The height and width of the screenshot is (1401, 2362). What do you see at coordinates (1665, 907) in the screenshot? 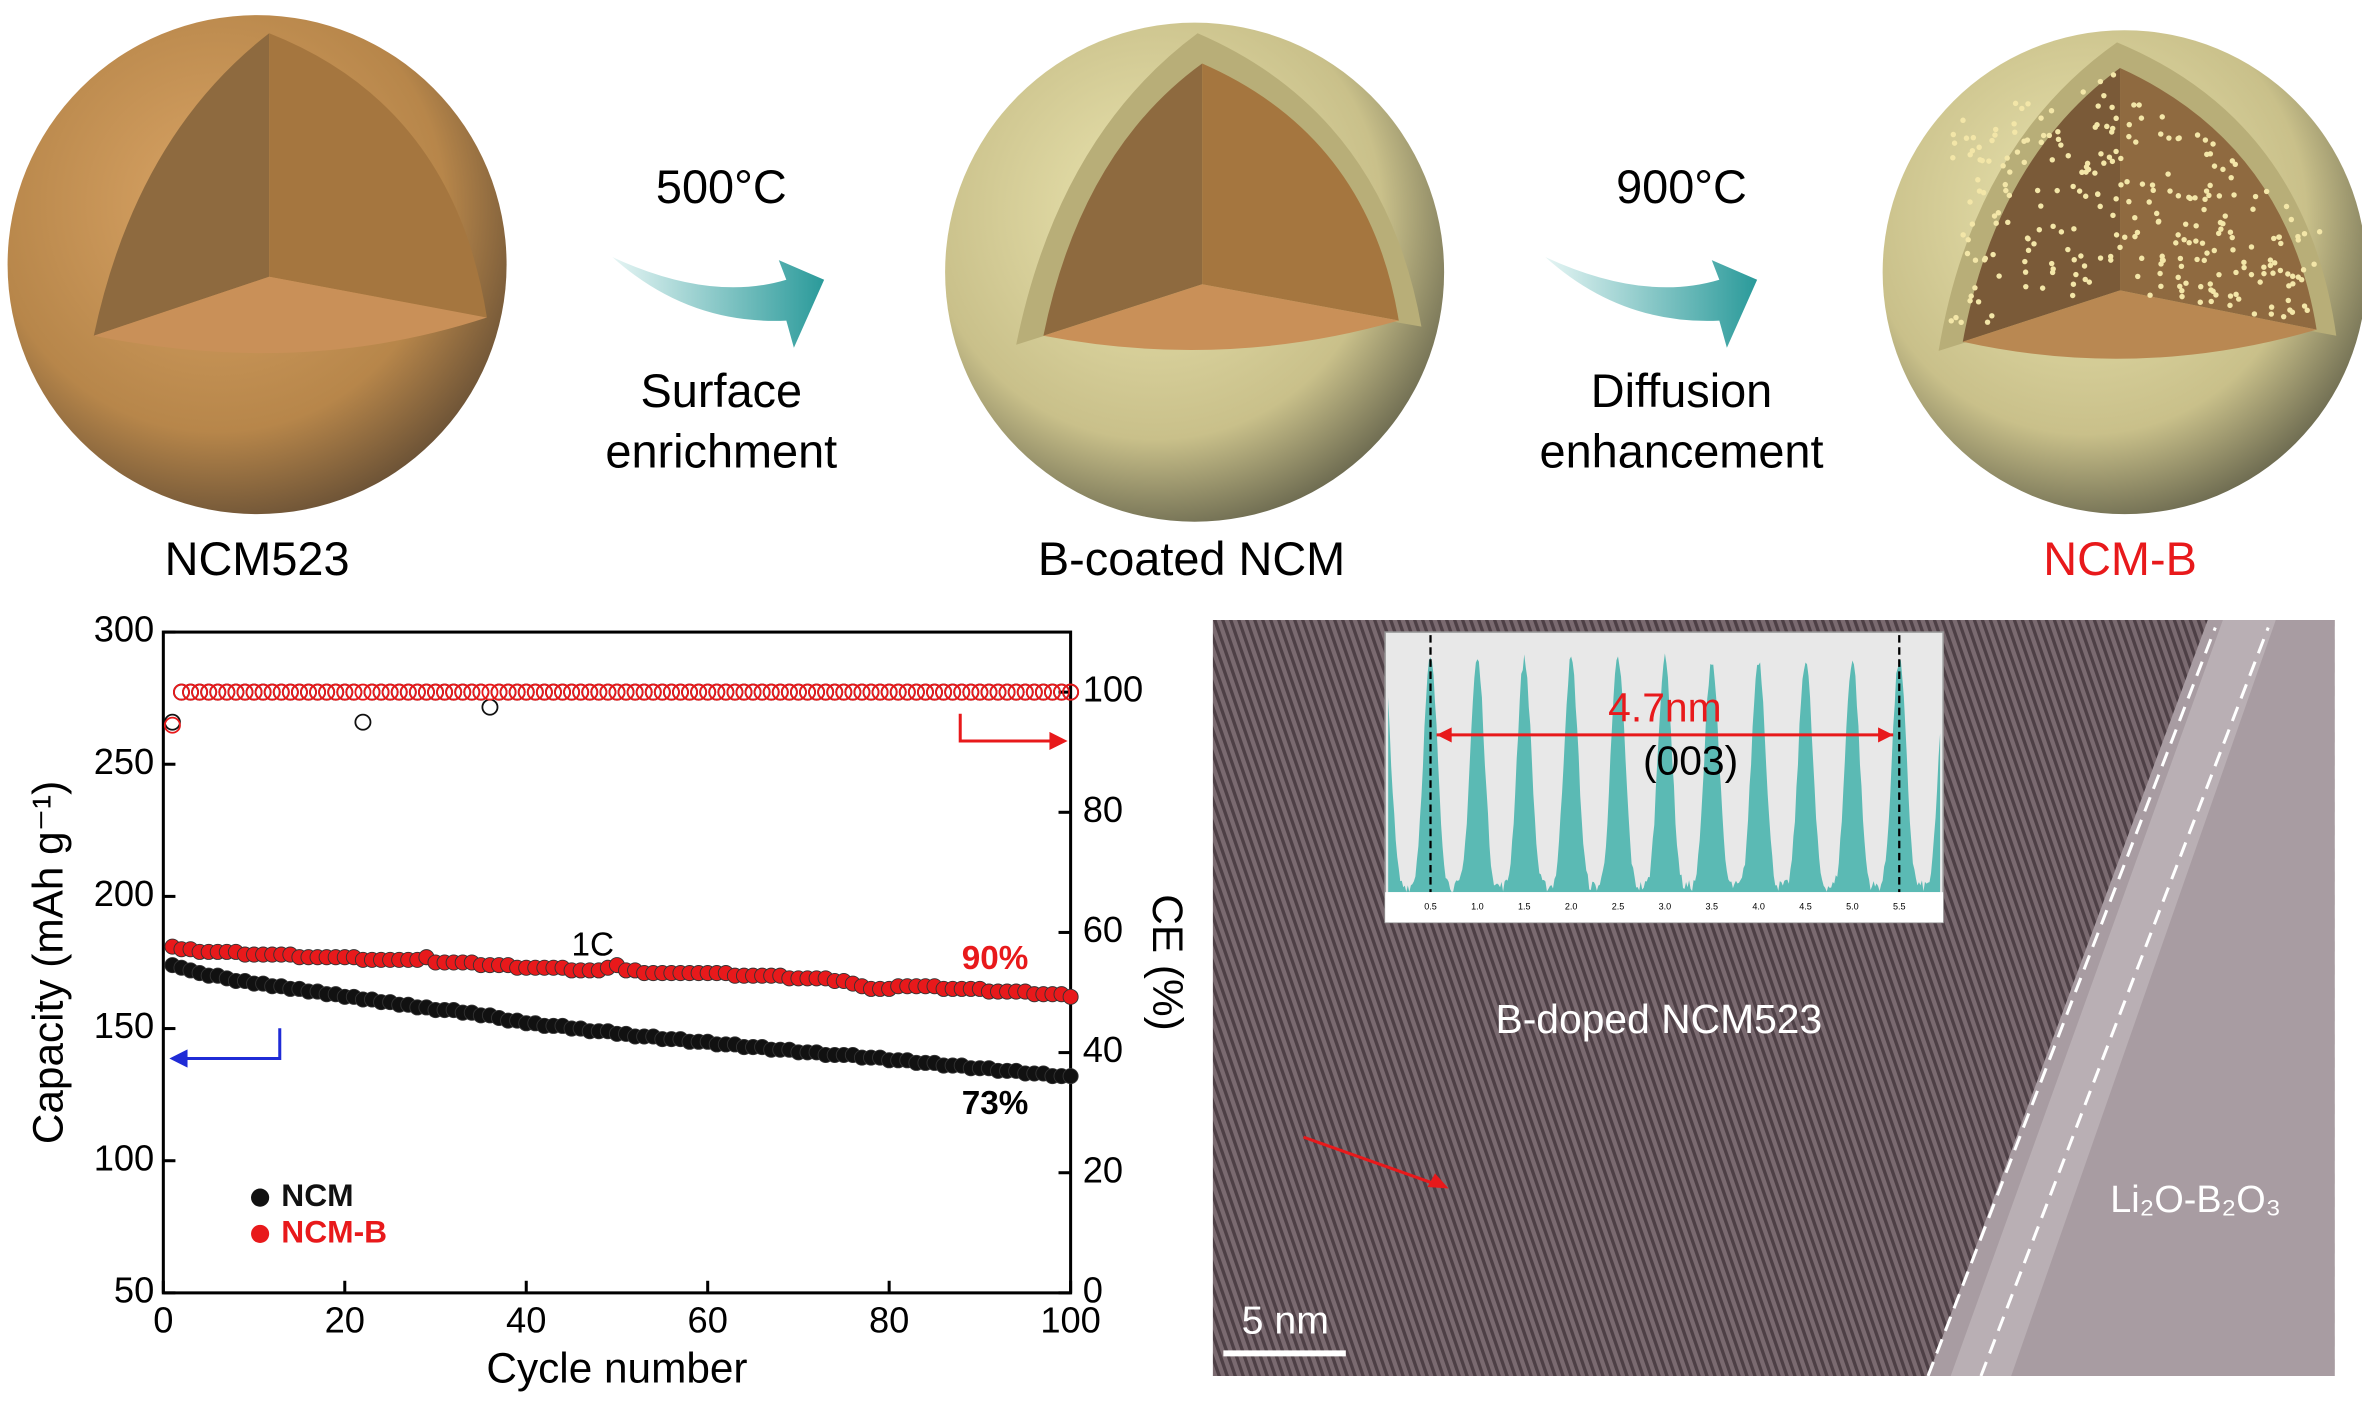
I see `inset-tick-label: 3.0` at bounding box center [1665, 907].